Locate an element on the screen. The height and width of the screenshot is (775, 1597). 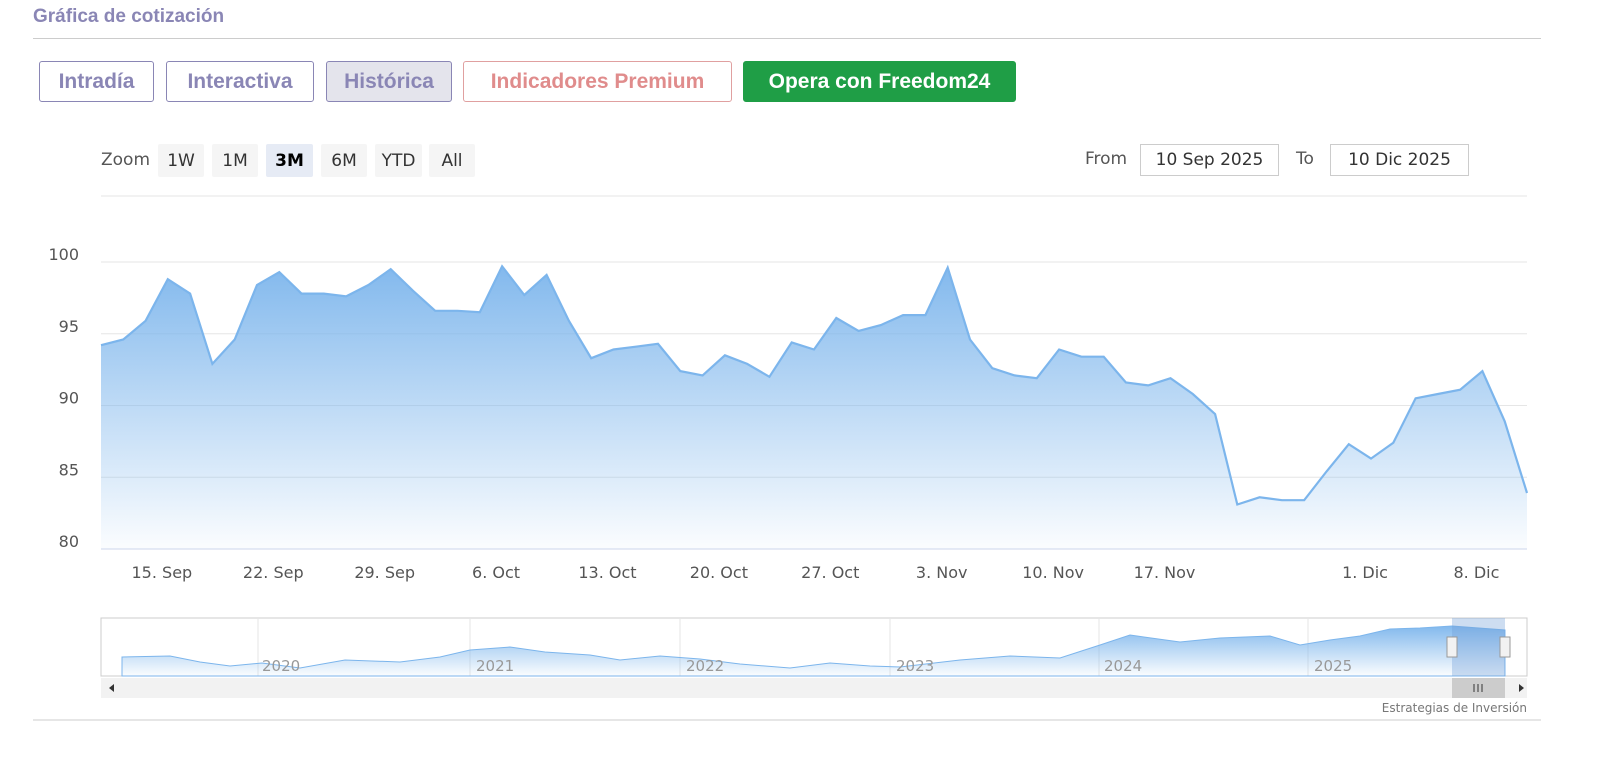
x-tick-label: 20. Oct is located at coordinates (719, 572).